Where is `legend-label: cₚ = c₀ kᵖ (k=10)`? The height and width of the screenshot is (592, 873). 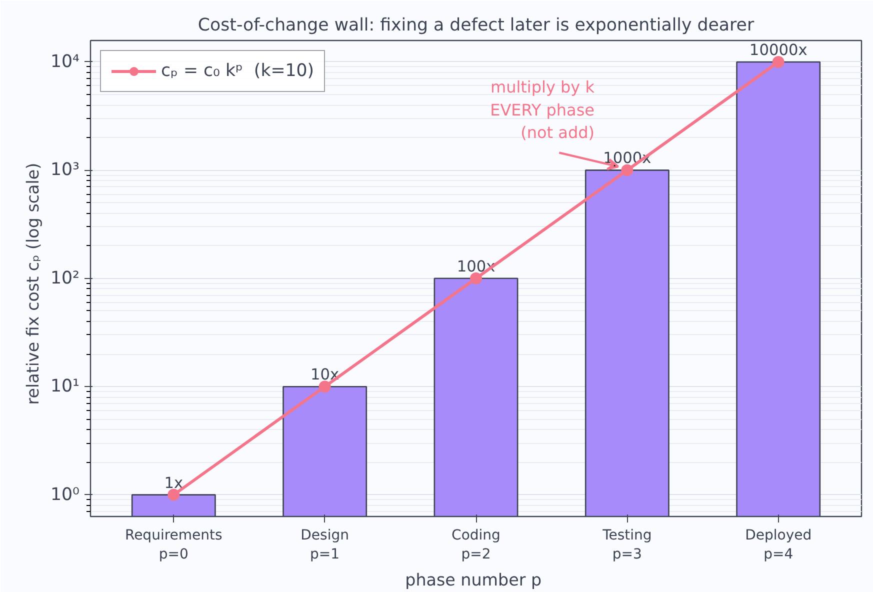 legend-label: cₚ = c₀ kᵖ (k=10) is located at coordinates (237, 71).